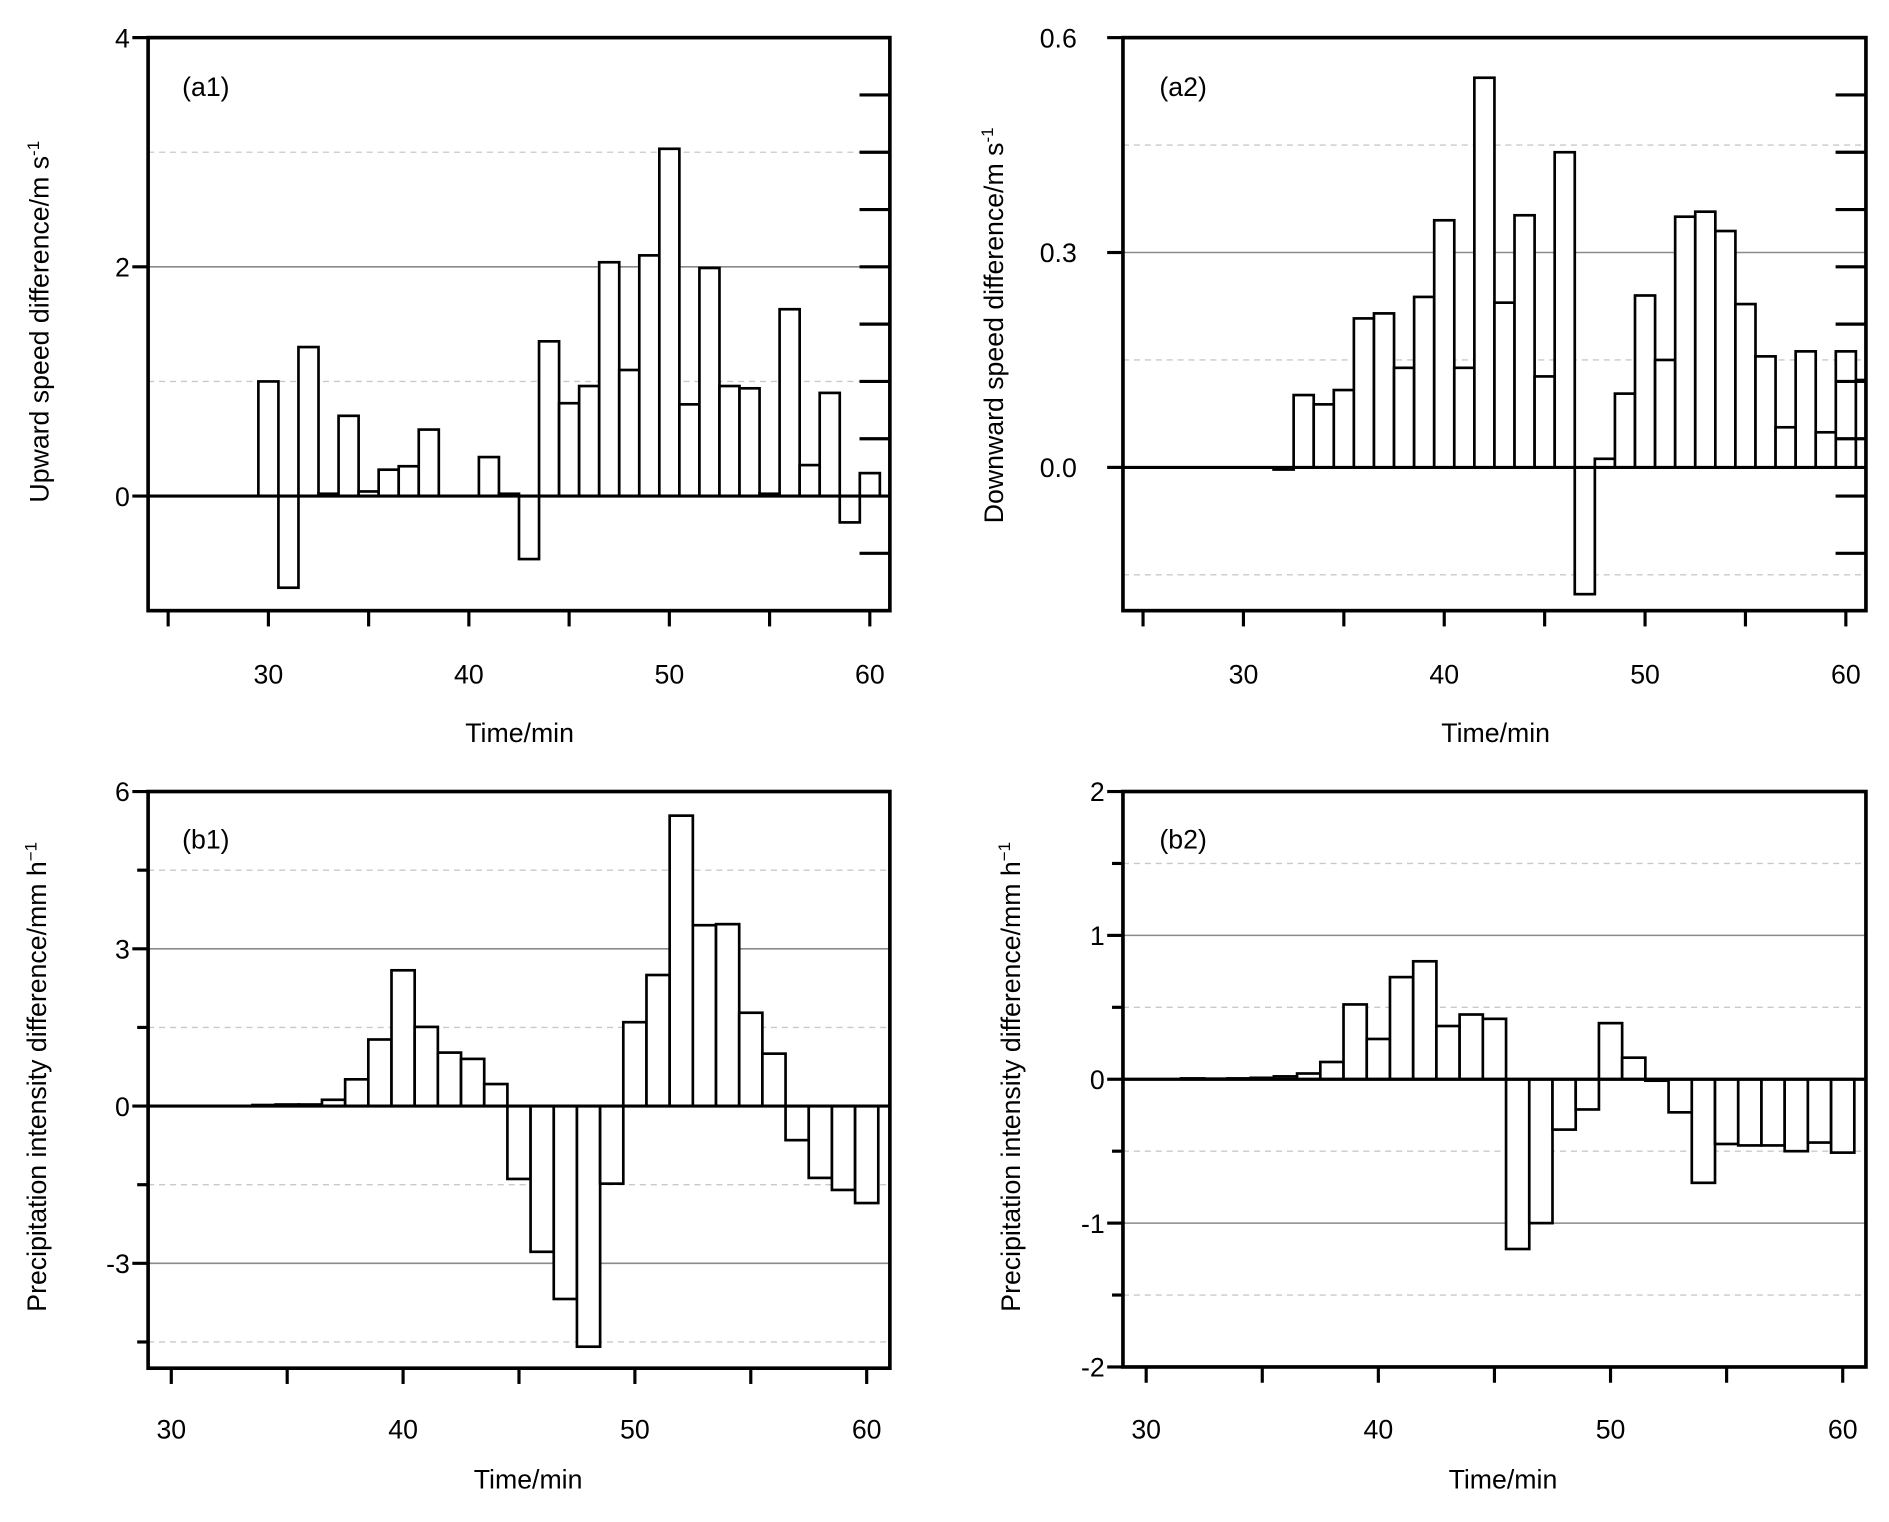 This screenshot has height=1522, width=1889. I want to click on y-axis-label-text: Precipitation intensity difference/mm h, so click(37, 1086).